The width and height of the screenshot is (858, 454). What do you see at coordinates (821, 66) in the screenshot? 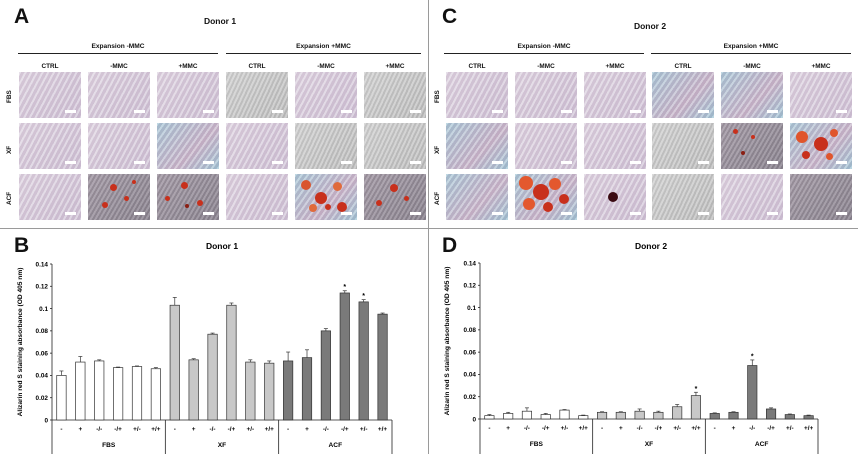
I see `donor2-column-label-5: +MMC` at bounding box center [821, 66].